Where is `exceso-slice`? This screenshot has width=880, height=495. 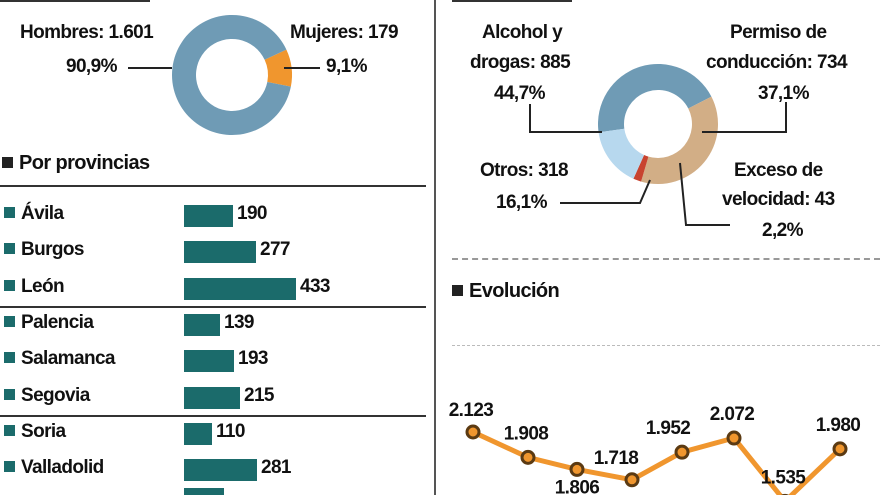
exceso-slice is located at coordinates (641, 168).